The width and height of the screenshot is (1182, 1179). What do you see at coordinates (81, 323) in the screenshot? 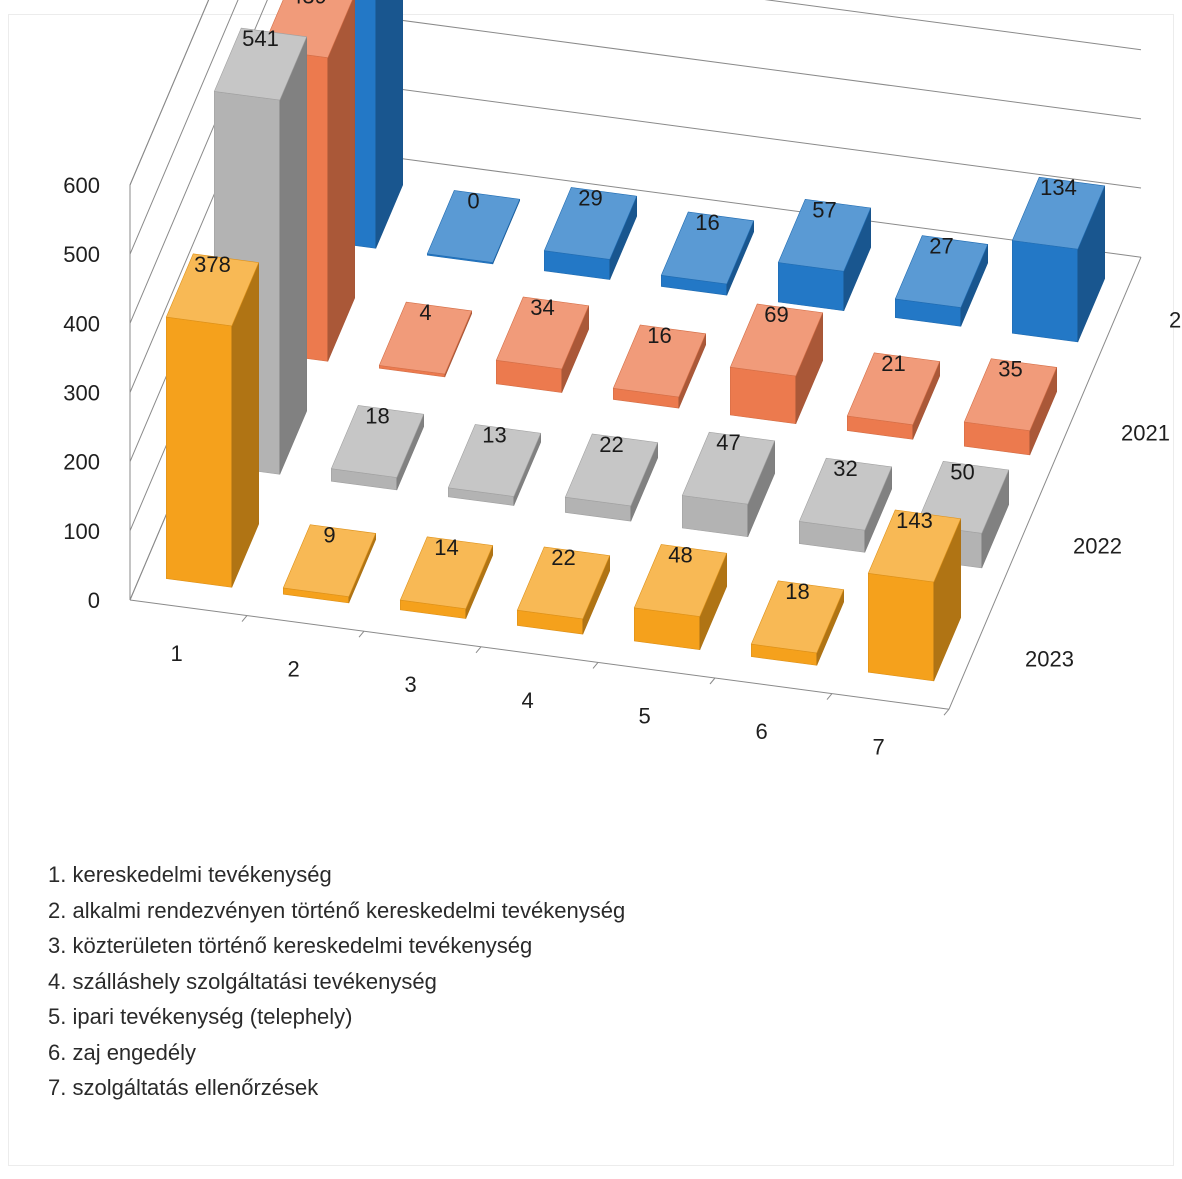
I see `y-tick-label: 400` at bounding box center [81, 323].